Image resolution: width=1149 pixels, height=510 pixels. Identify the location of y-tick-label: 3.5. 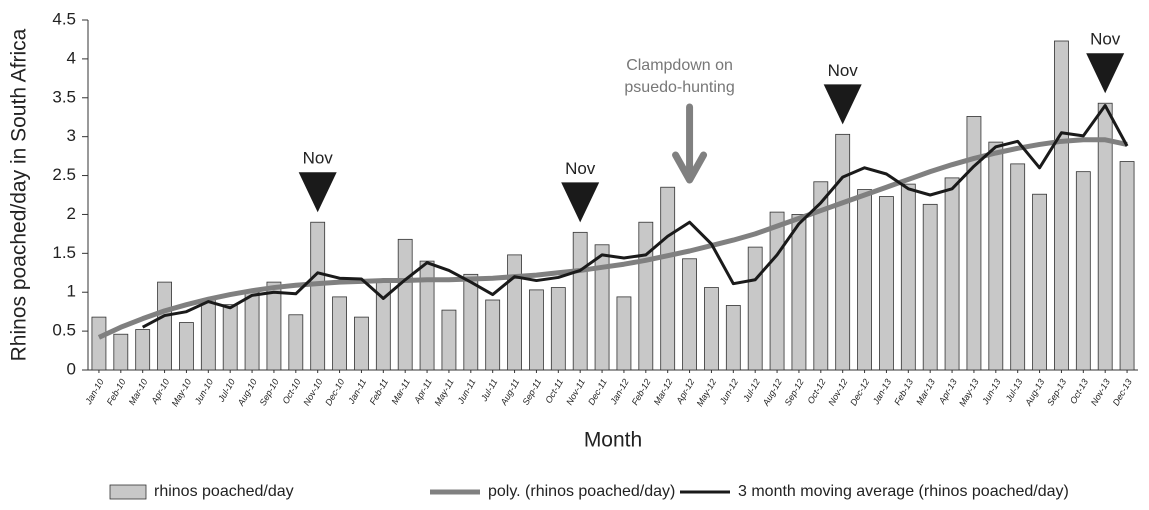
(64, 96).